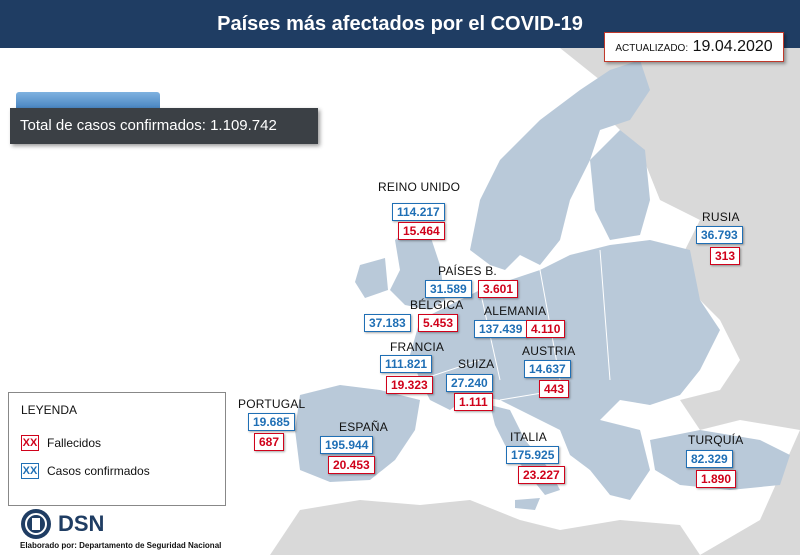 Image resolution: width=800 pixels, height=555 pixels. What do you see at coordinates (81, 523) in the screenshot?
I see `dsn-logo-text: DSN` at bounding box center [81, 523].